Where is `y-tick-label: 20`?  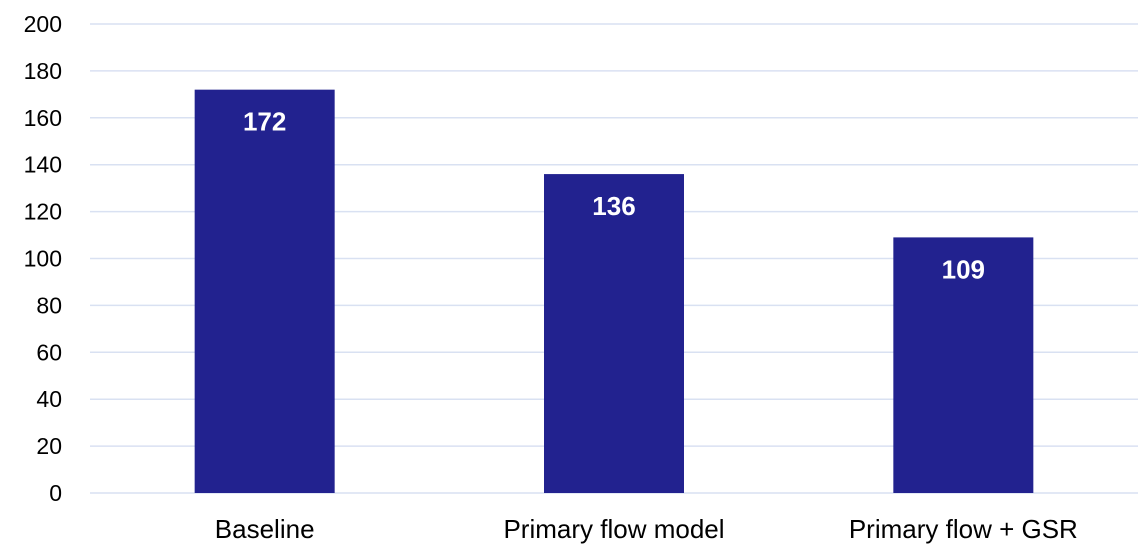
y-tick-label: 20 is located at coordinates (49, 446).